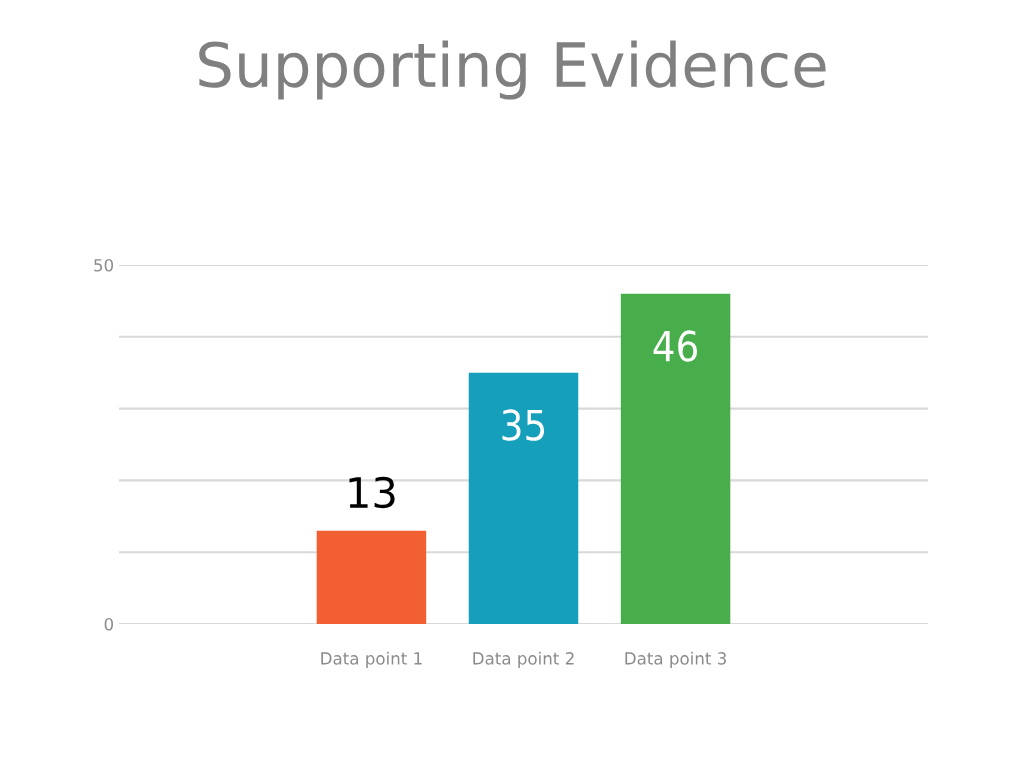  I want to click on data-label: 46, so click(675, 346).